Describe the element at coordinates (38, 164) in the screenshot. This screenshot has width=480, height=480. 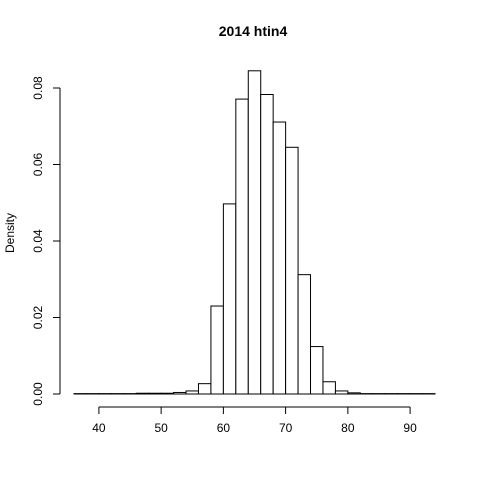
I see `y-tick-label: 0.06` at that location.